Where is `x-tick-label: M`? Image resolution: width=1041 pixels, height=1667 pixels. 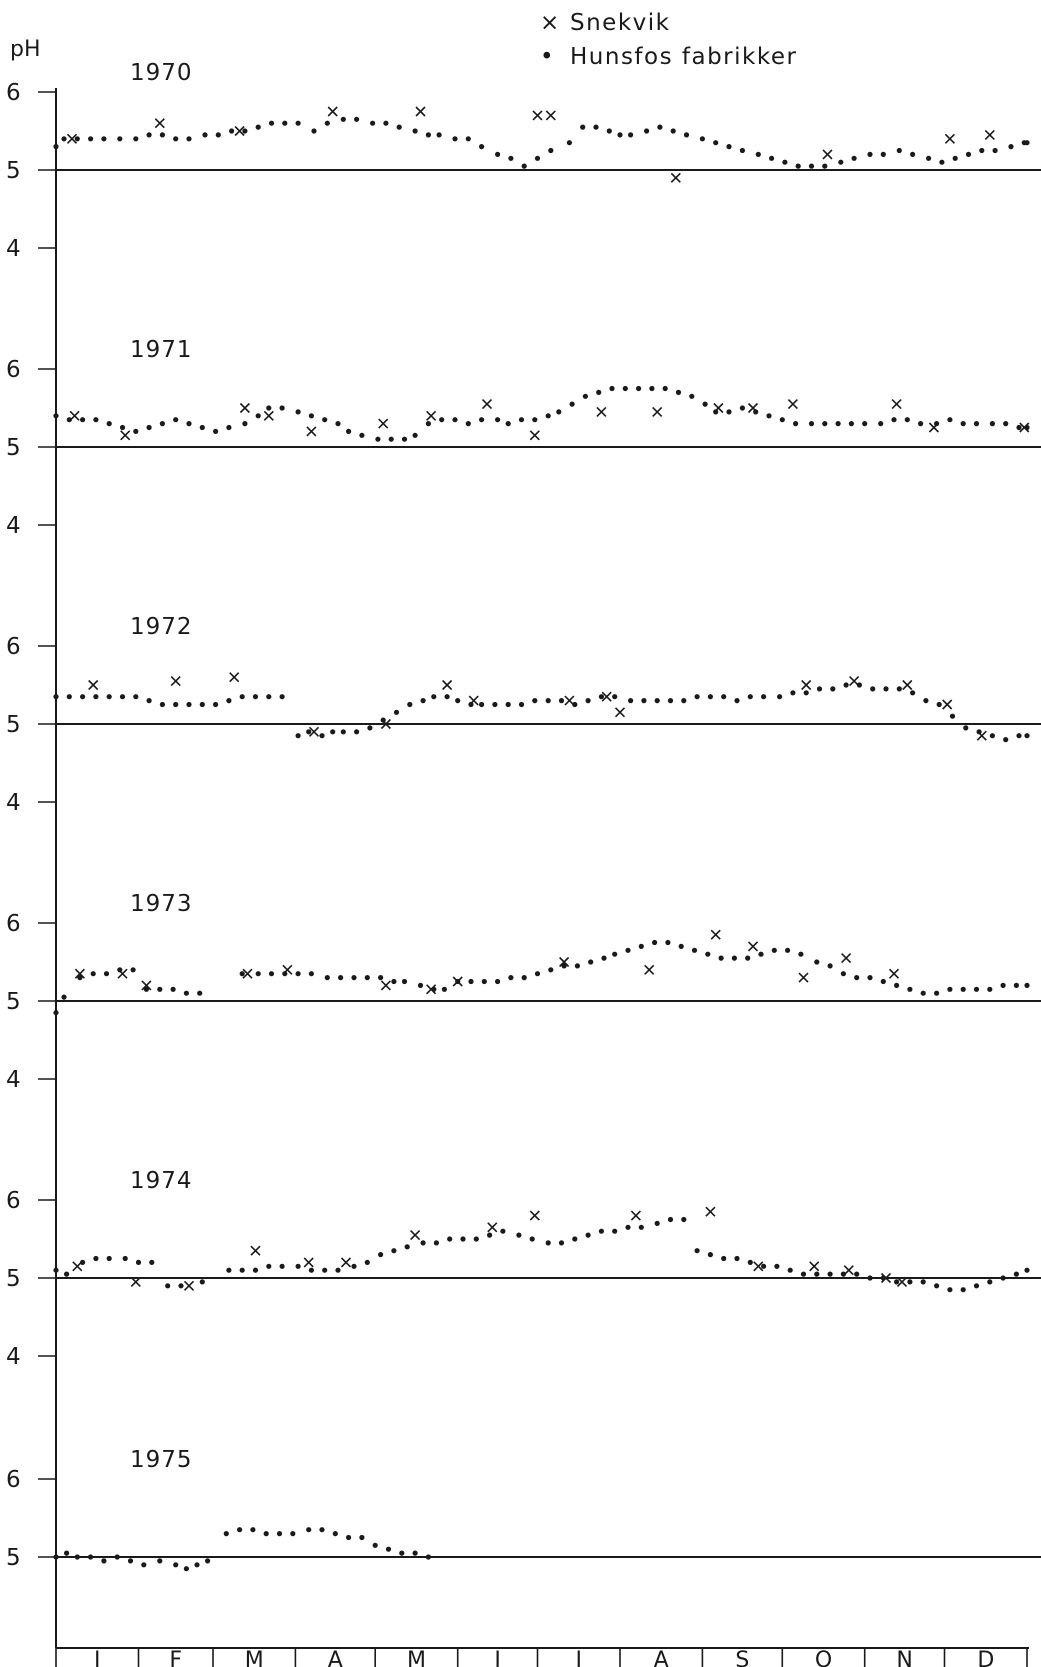 x-tick-label: M is located at coordinates (254, 1657).